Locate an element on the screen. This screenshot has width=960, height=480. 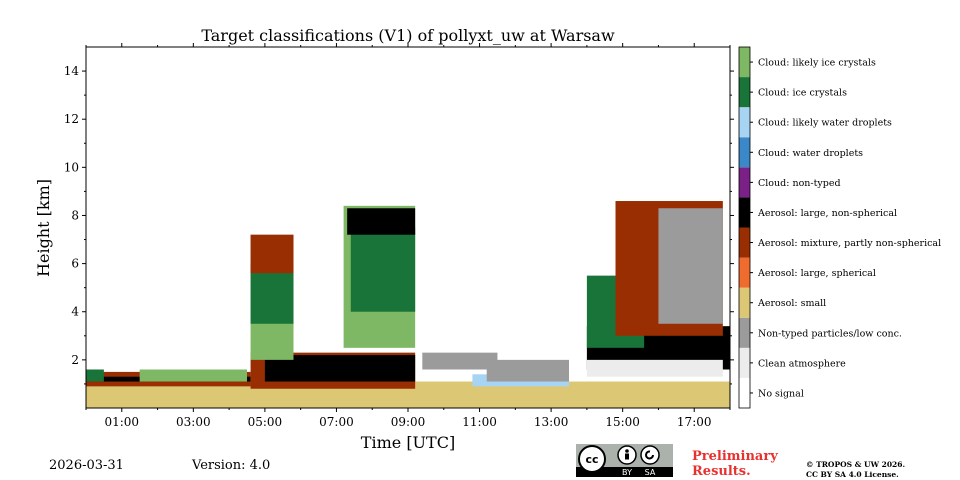
preliminary-results-note: Preliminary Results. is located at coordinates (735, 464).